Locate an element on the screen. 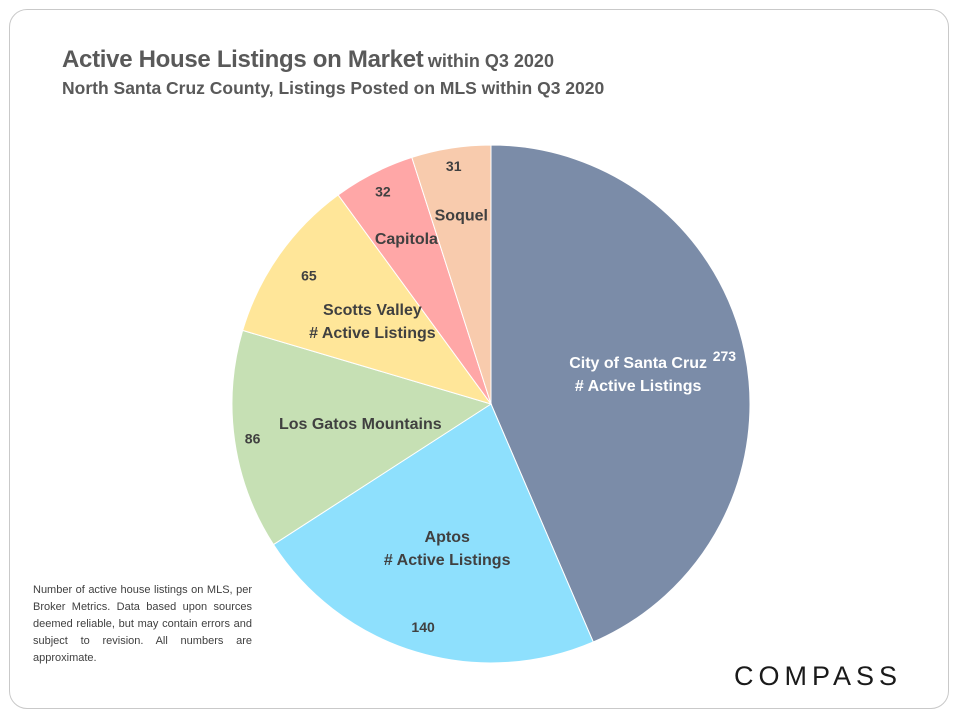  chart-title-main: Active House Listings on Market is located at coordinates (243, 59).